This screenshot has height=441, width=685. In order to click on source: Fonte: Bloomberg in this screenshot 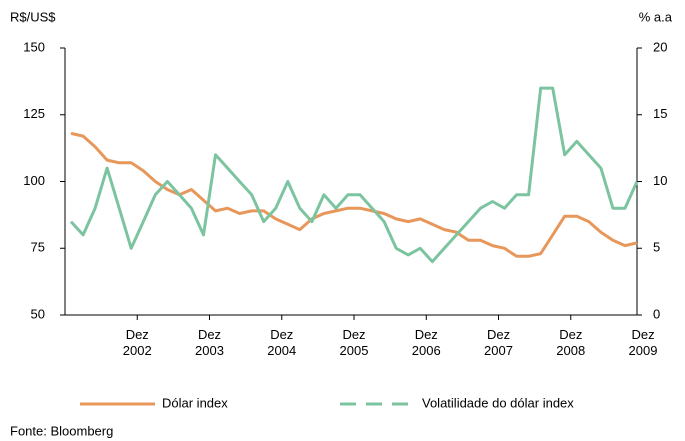, I will do `click(61, 430)`.